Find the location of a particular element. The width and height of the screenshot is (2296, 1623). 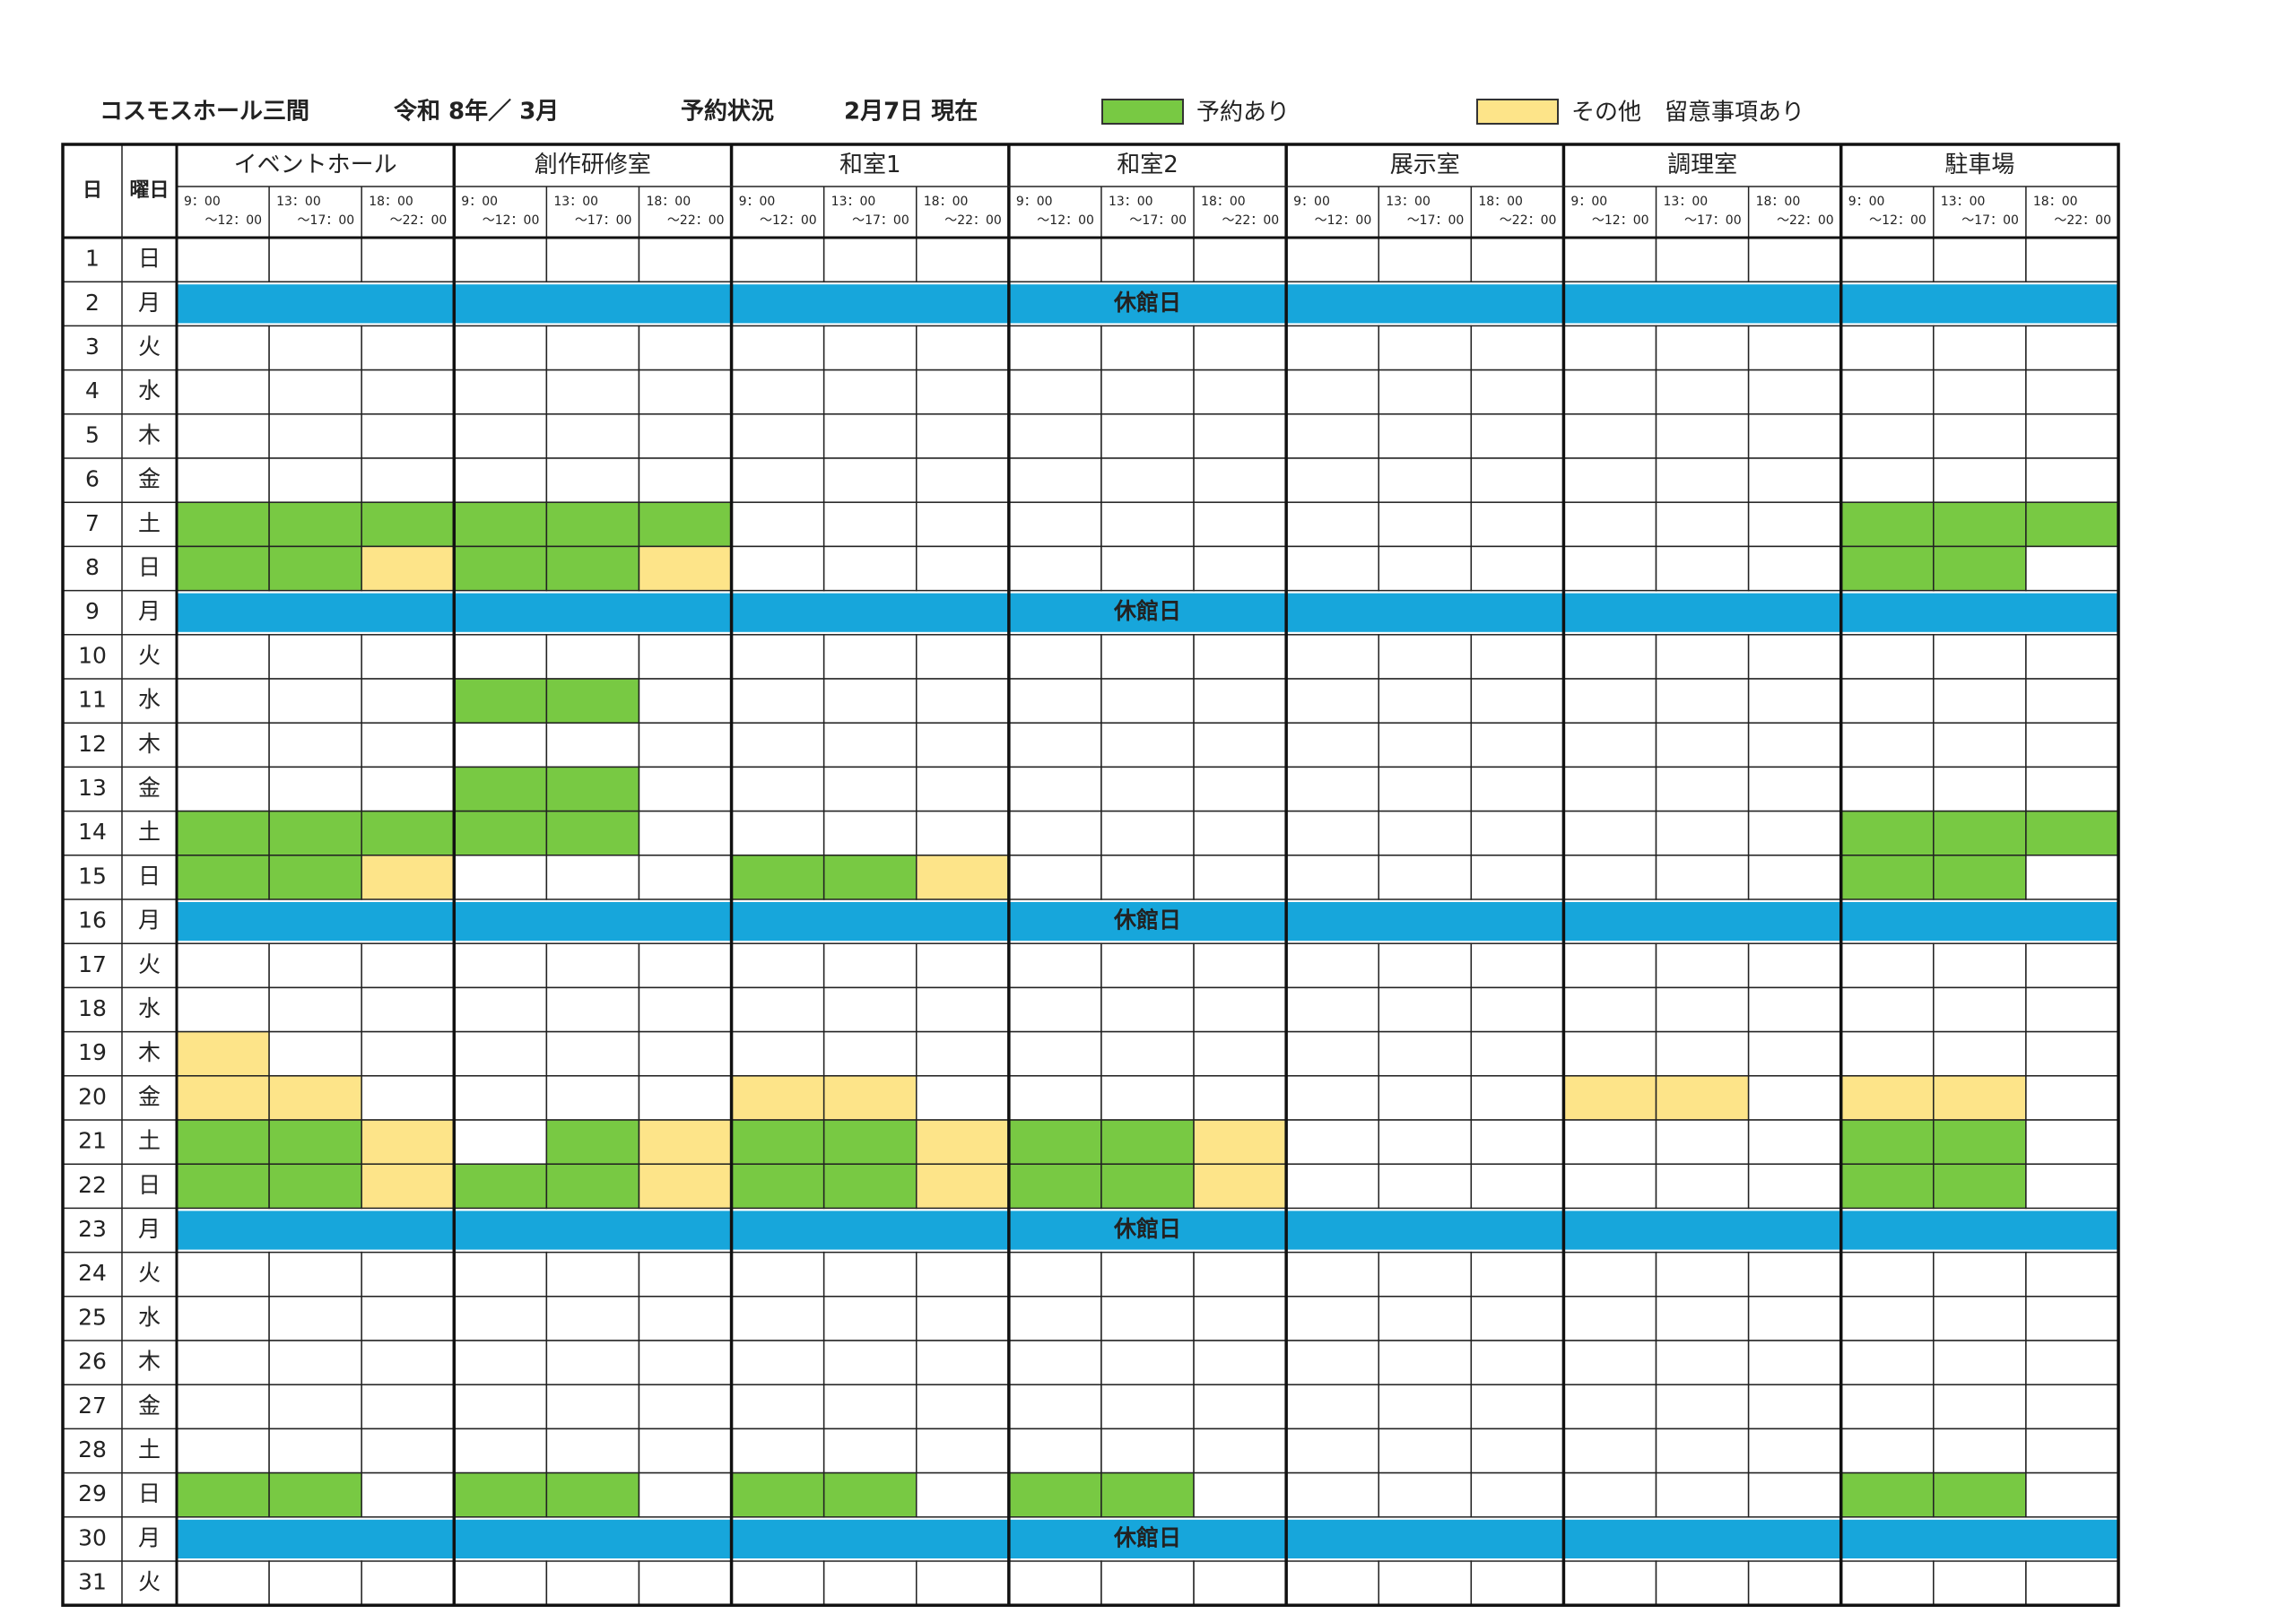

slot-end: ～22：00 is located at coordinates (1251, 220).